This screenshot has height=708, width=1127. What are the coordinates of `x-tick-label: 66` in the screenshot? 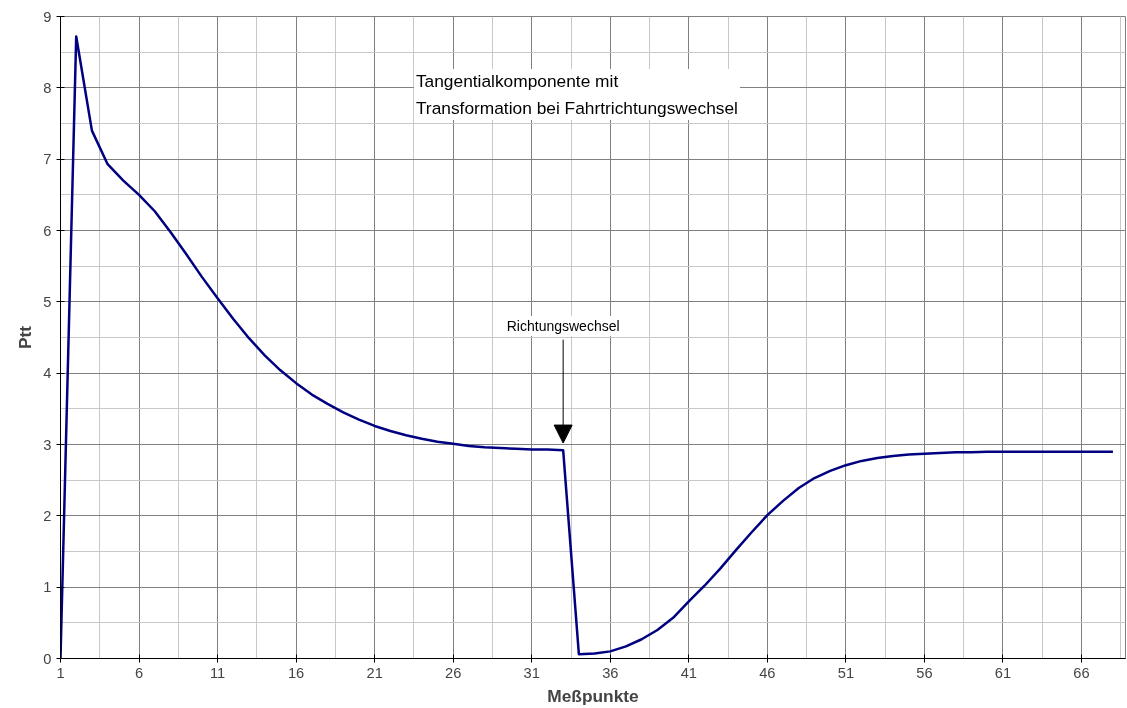 It's located at (1081, 672).